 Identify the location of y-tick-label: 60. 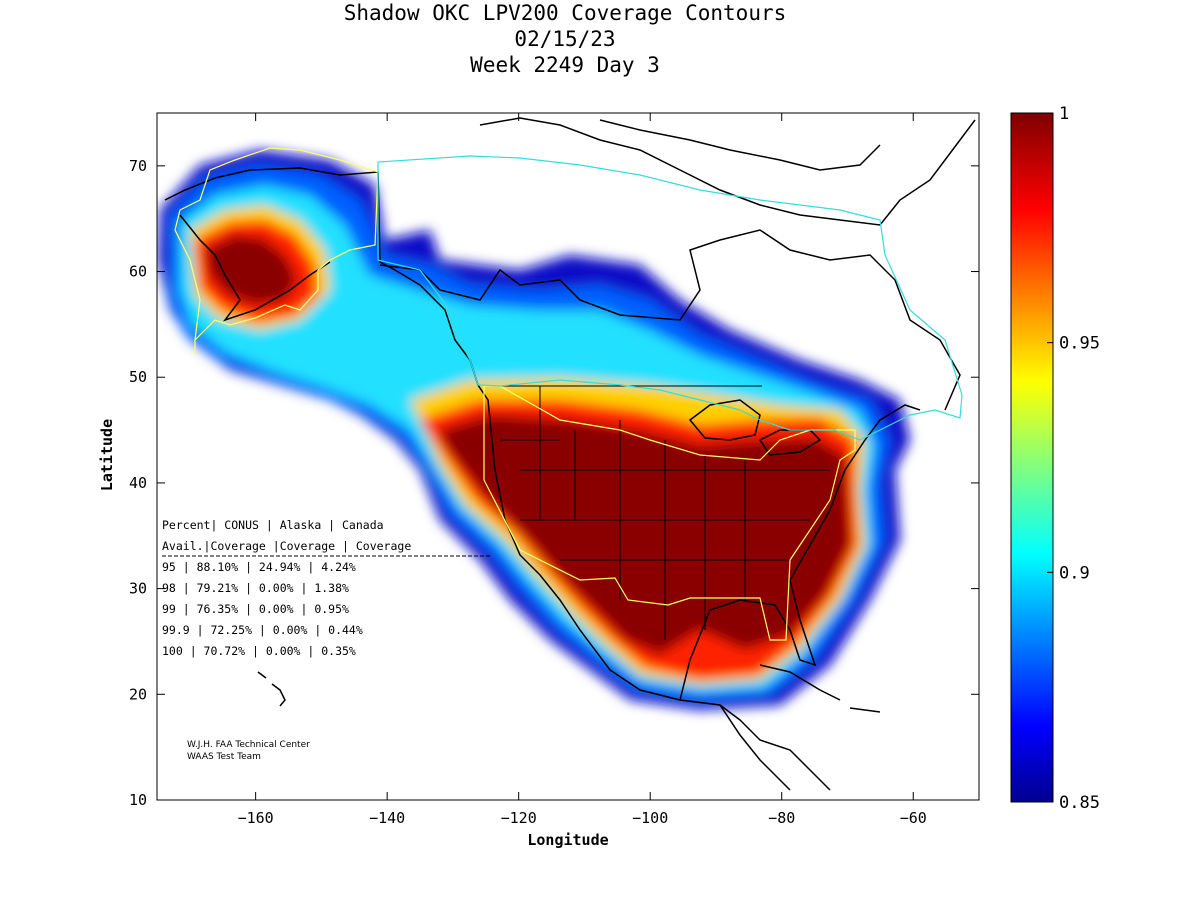
(138, 272).